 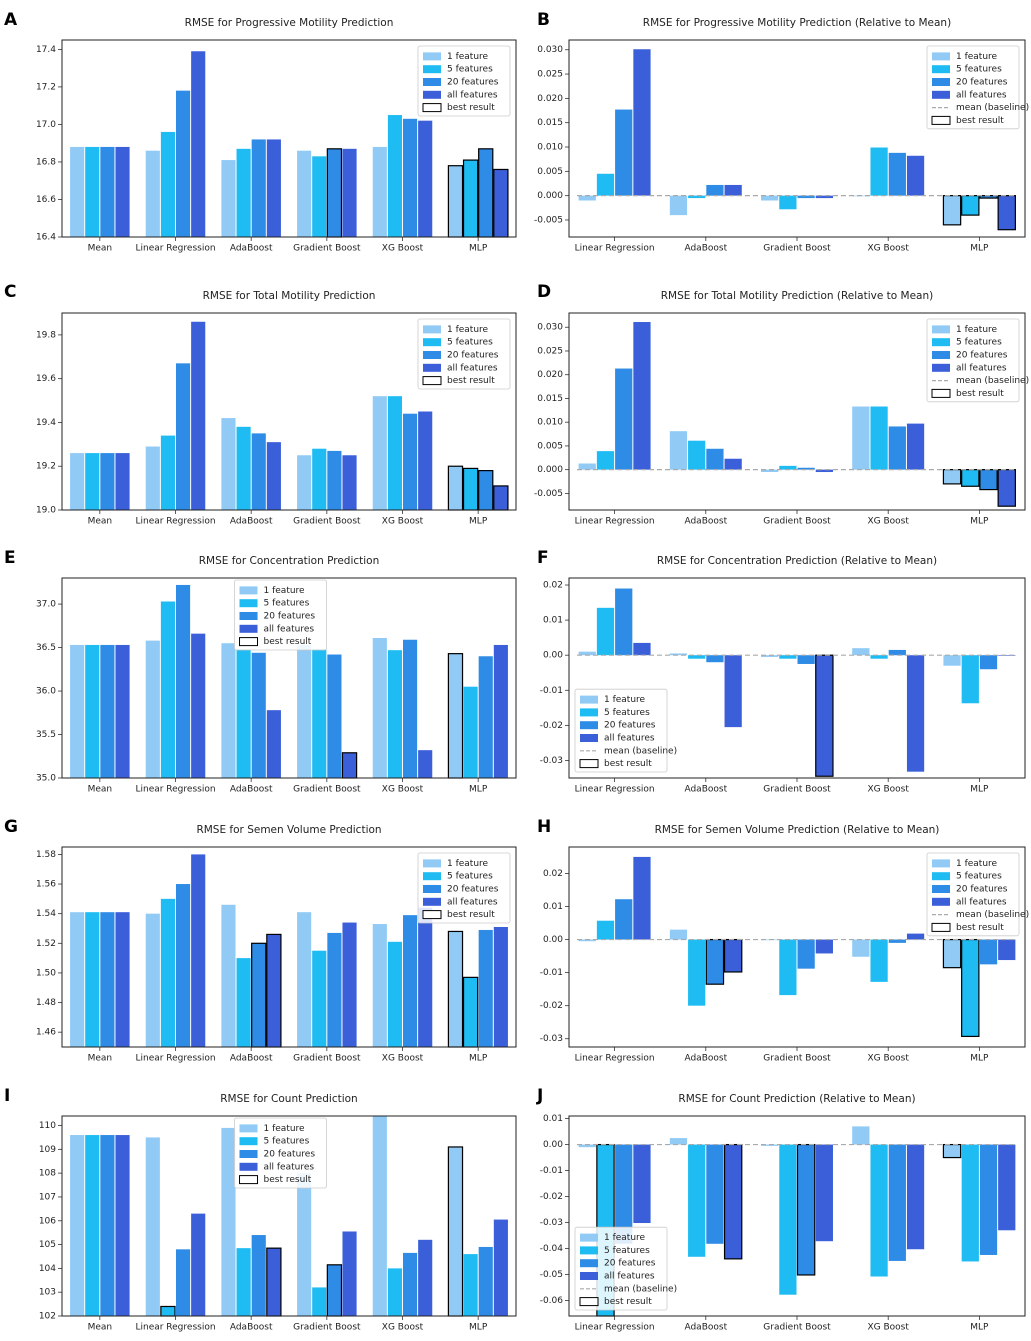 I want to click on y-tick-label: 0.025, so click(x=550, y=351).